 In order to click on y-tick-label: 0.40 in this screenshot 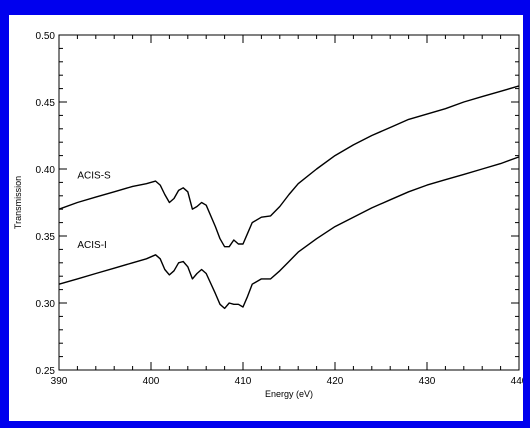, I will do `click(46, 170)`.